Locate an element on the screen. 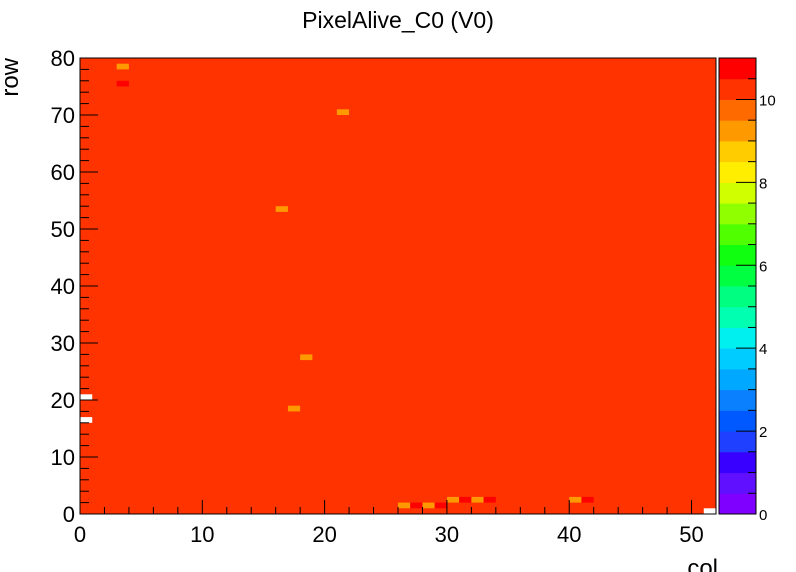  y-tick-label: 0 is located at coordinates (69, 514).